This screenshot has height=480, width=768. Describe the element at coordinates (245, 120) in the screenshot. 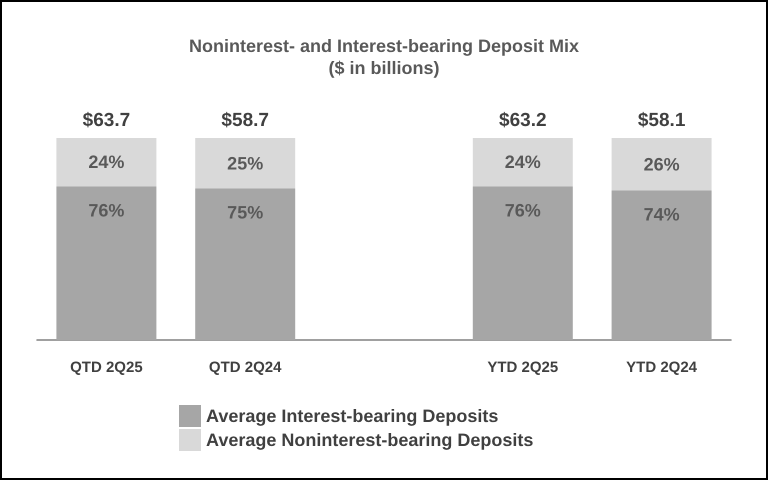

I see `annotation: $58.7` at that location.